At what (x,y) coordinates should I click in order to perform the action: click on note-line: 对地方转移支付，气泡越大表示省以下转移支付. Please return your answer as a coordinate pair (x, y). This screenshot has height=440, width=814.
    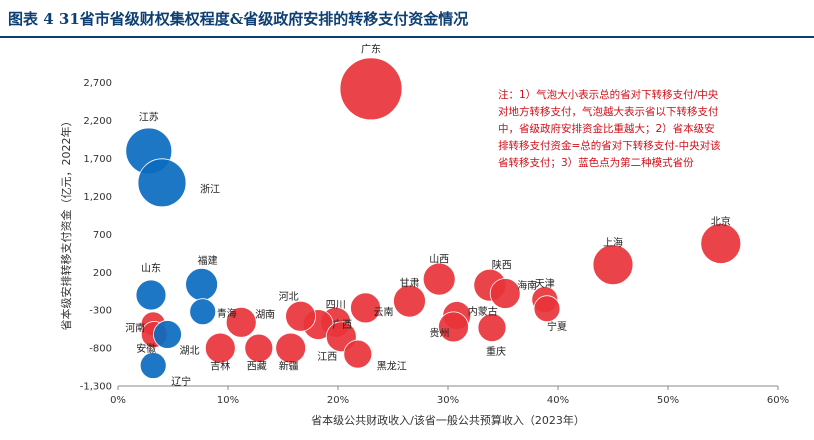
    Looking at the image, I should click on (608, 111).